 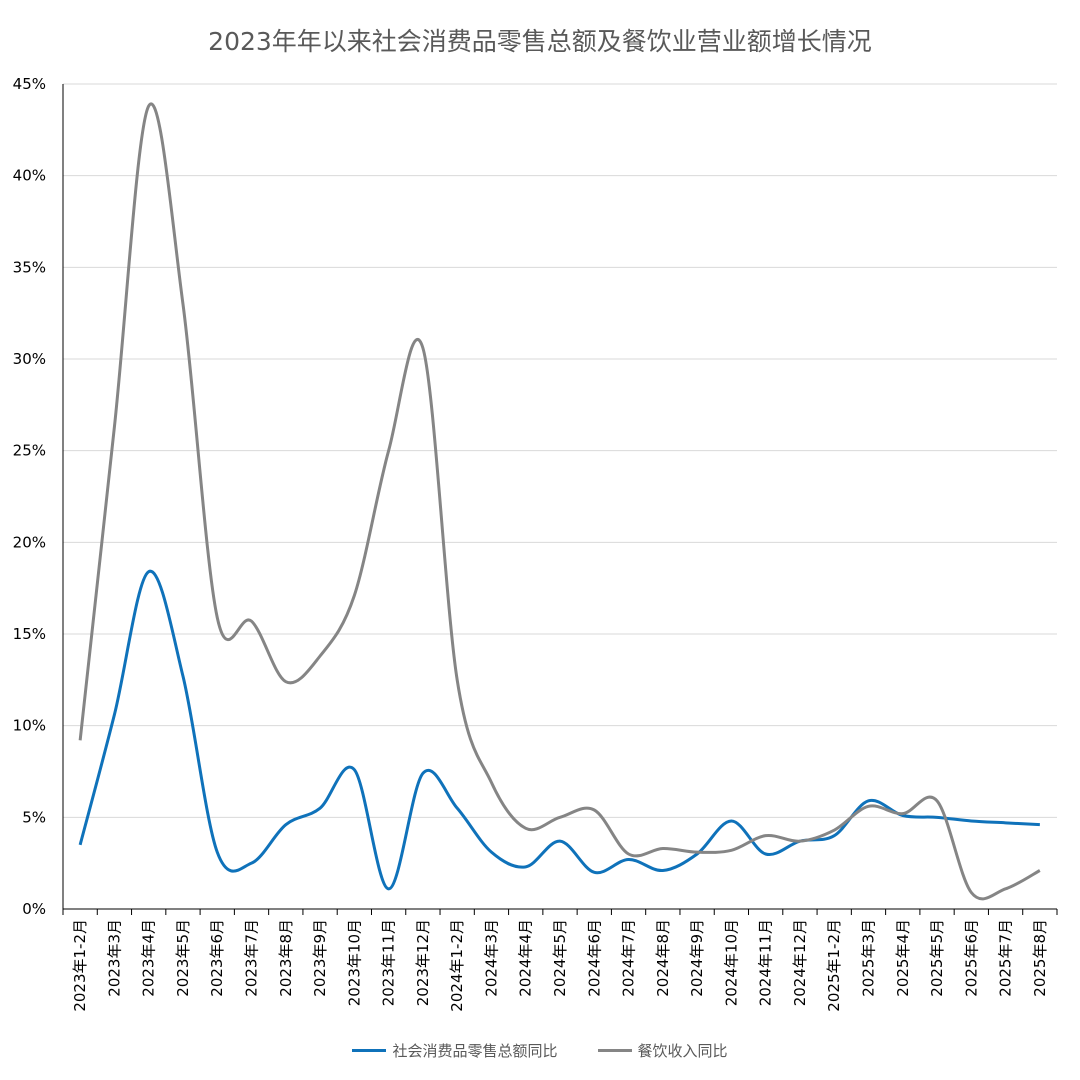 I want to click on x-tick-label: 2025年5月, so click(x=937, y=958).